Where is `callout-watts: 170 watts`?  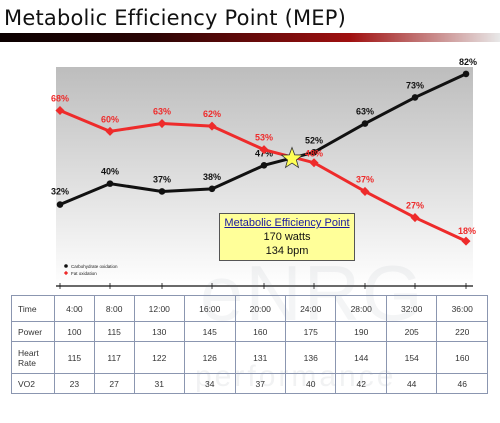 callout-watts: 170 watts is located at coordinates (287, 237).